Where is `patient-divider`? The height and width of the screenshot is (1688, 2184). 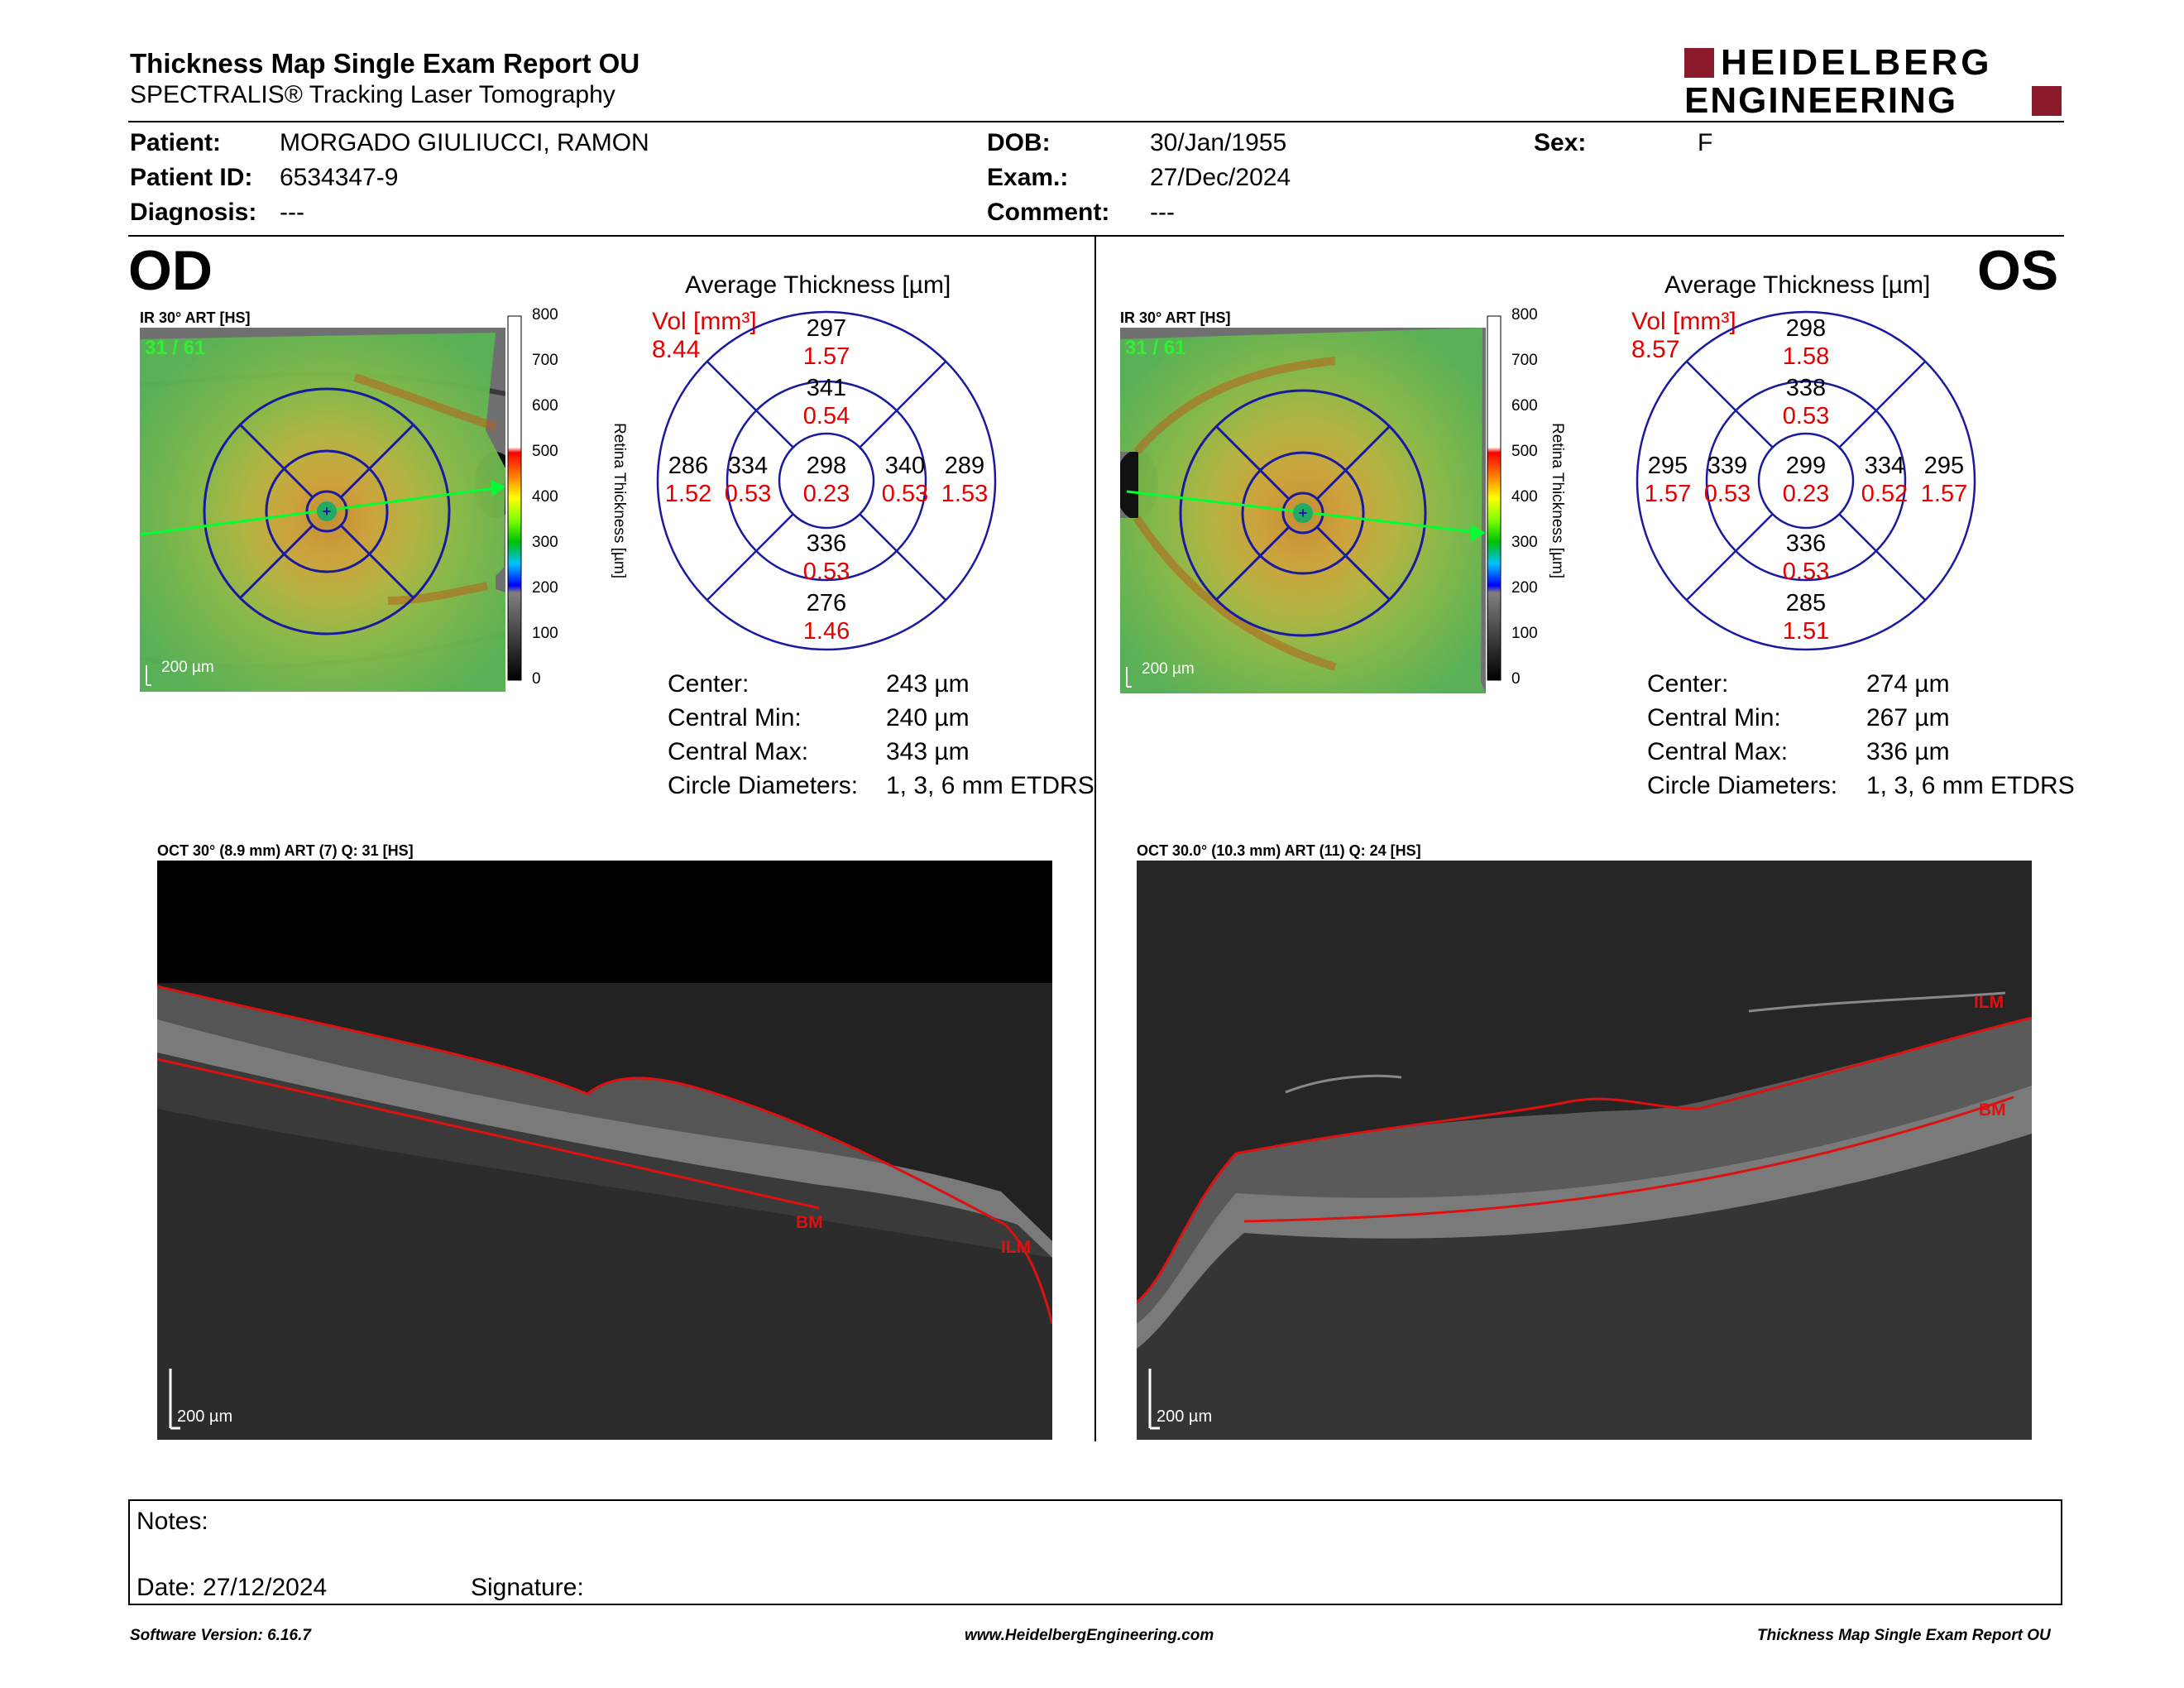
patient-divider is located at coordinates (1096, 236).